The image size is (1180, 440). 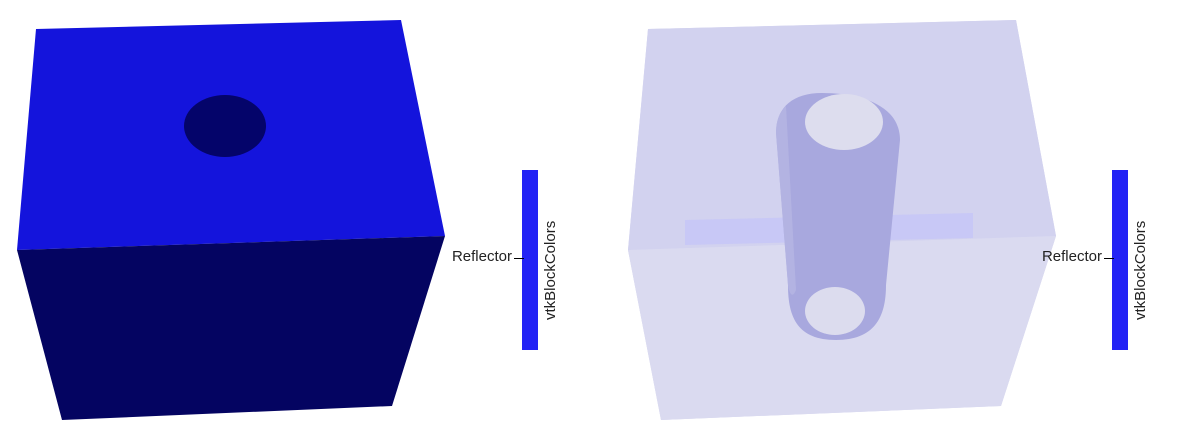 I want to click on cylinder-bottom-cap, so click(x=835, y=311).